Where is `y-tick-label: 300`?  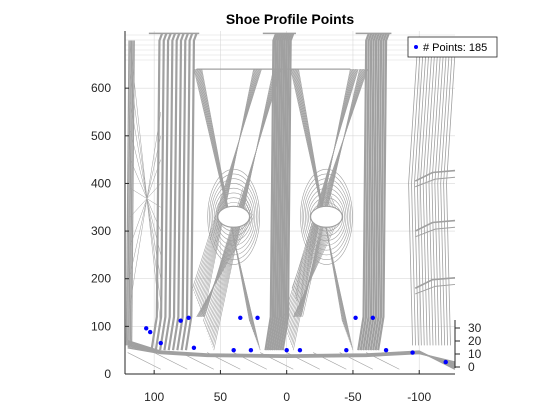 y-tick-label: 300 is located at coordinates (101, 231).